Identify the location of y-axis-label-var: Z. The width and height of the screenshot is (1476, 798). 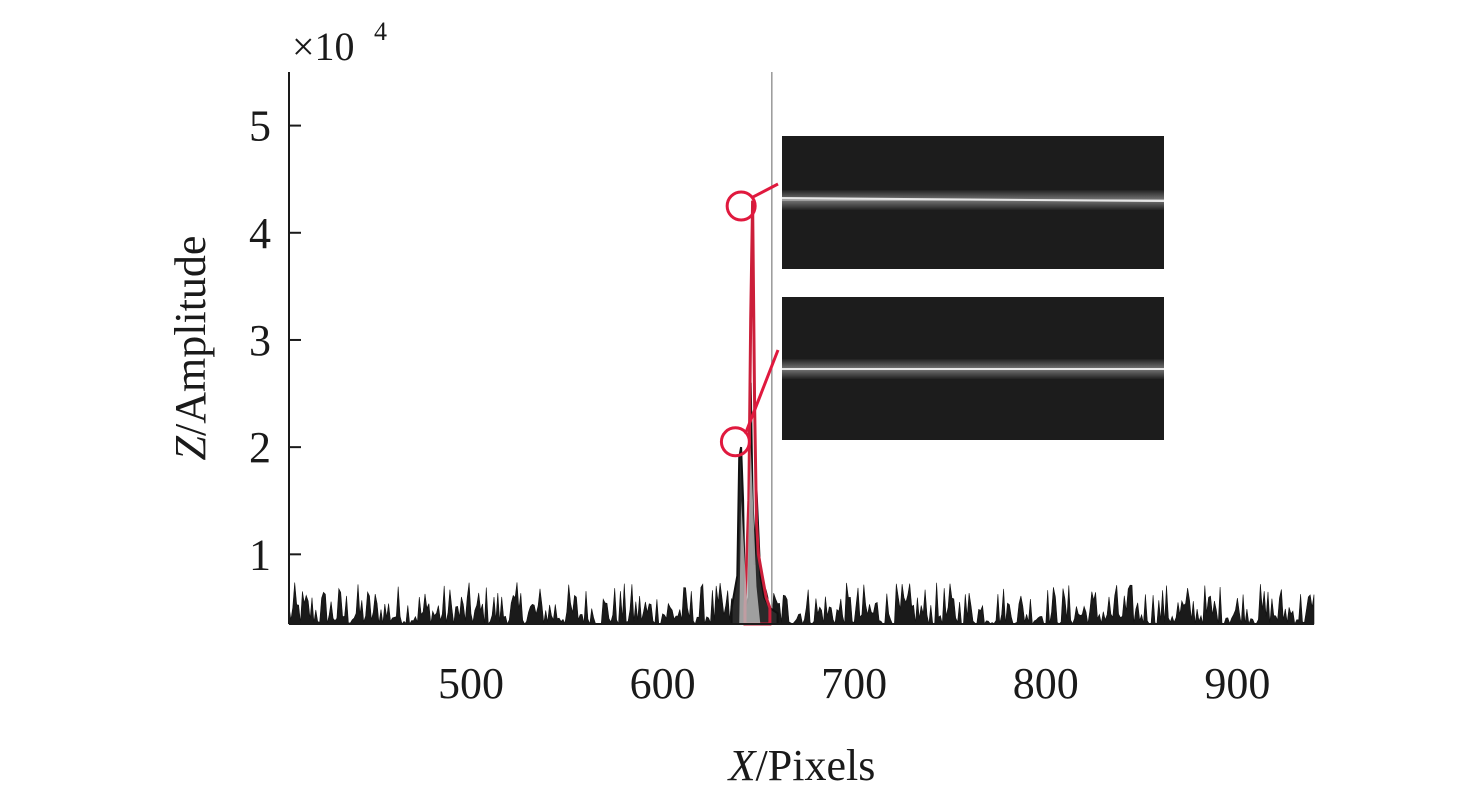
(190, 447).